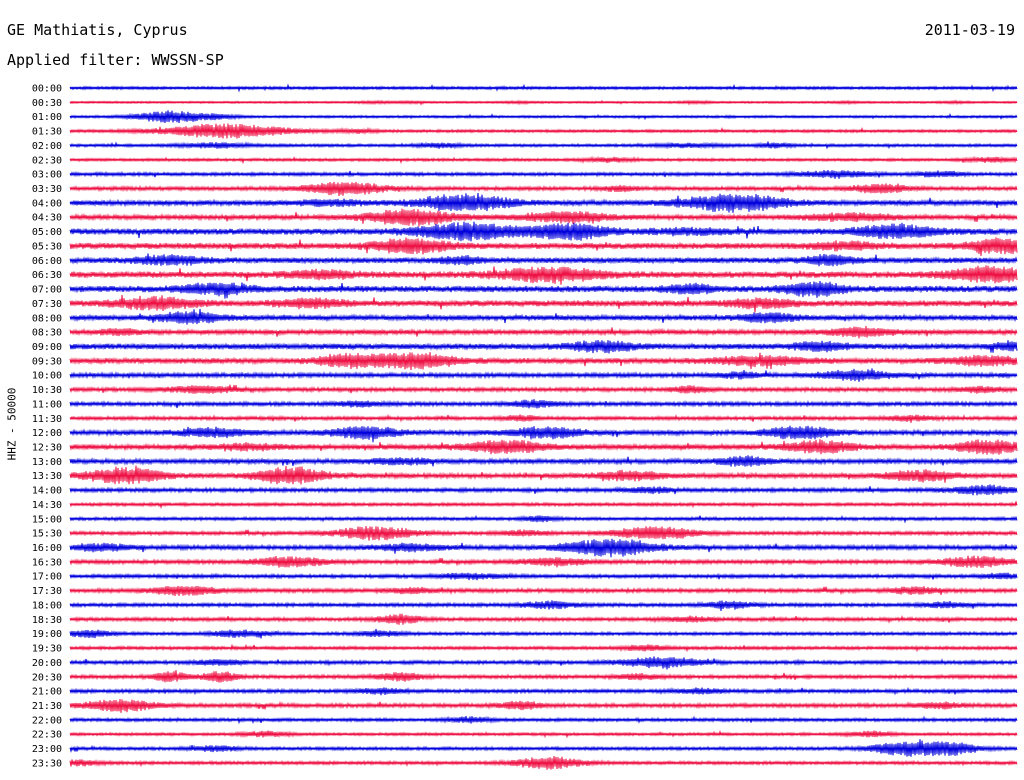  I want to click on time-label: 00:00, so click(47, 89).